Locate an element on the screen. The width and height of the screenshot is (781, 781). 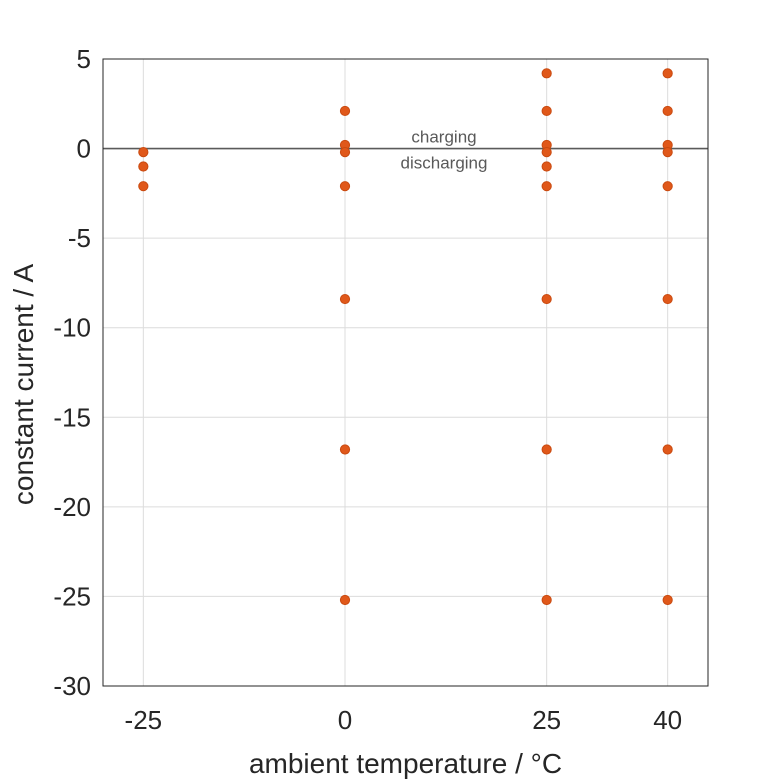
y-axis-title: constant current / A is located at coordinates (23, 385).